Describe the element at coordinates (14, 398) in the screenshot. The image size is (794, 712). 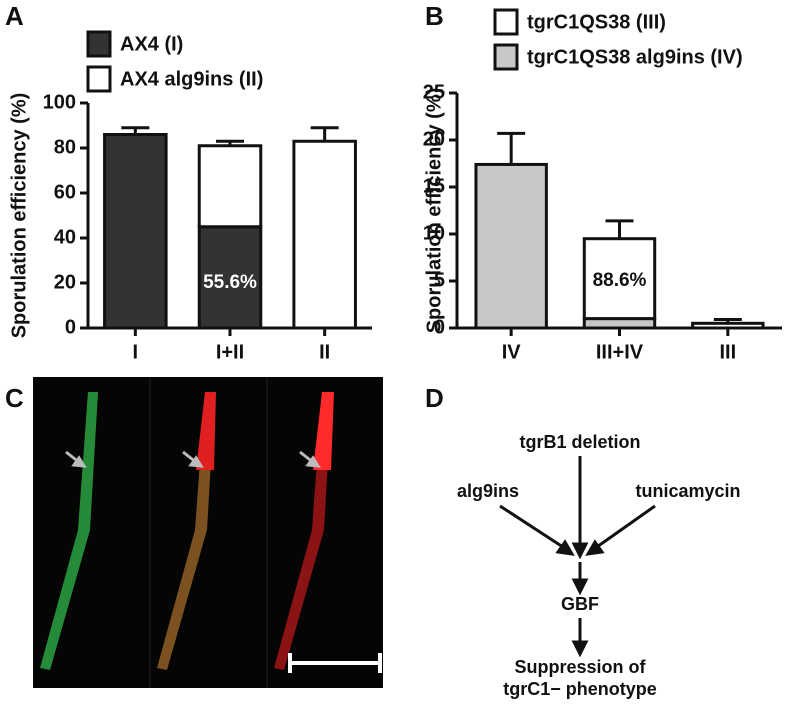
I see `panel-label: C` at that location.